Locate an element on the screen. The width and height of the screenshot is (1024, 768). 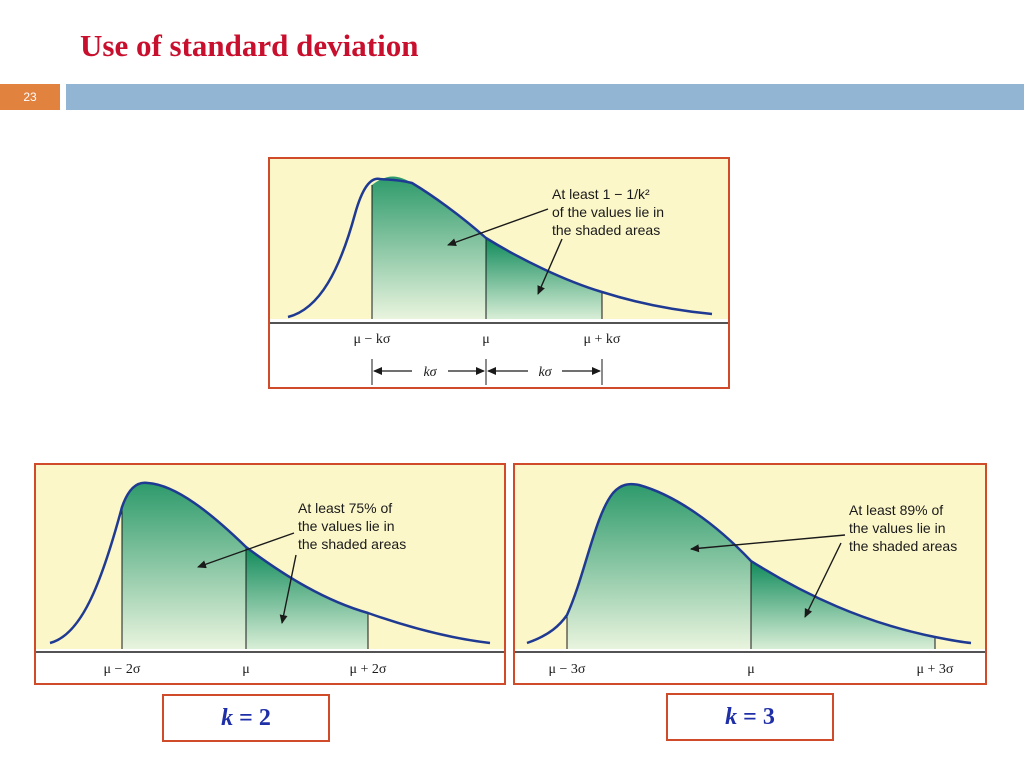
header-band is located at coordinates (545, 97).